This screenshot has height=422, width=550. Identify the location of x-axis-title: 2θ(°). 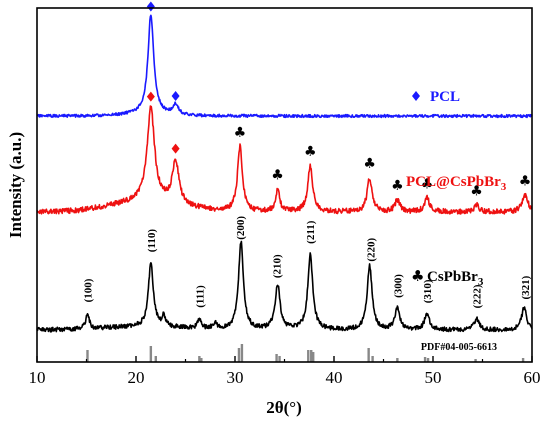
(284, 407).